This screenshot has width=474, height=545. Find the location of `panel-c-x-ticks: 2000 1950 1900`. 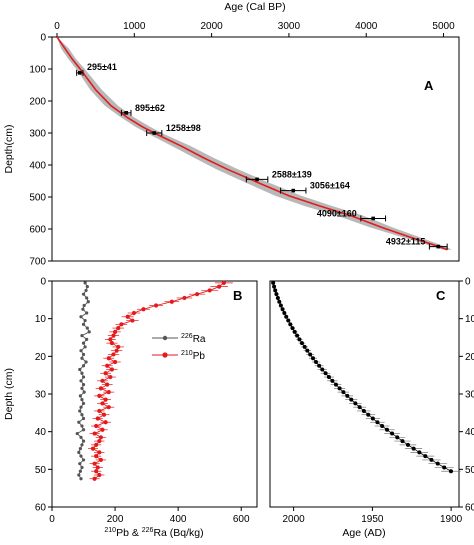

panel-c-x-ticks: 2000 1950 1900 is located at coordinates (373, 516).